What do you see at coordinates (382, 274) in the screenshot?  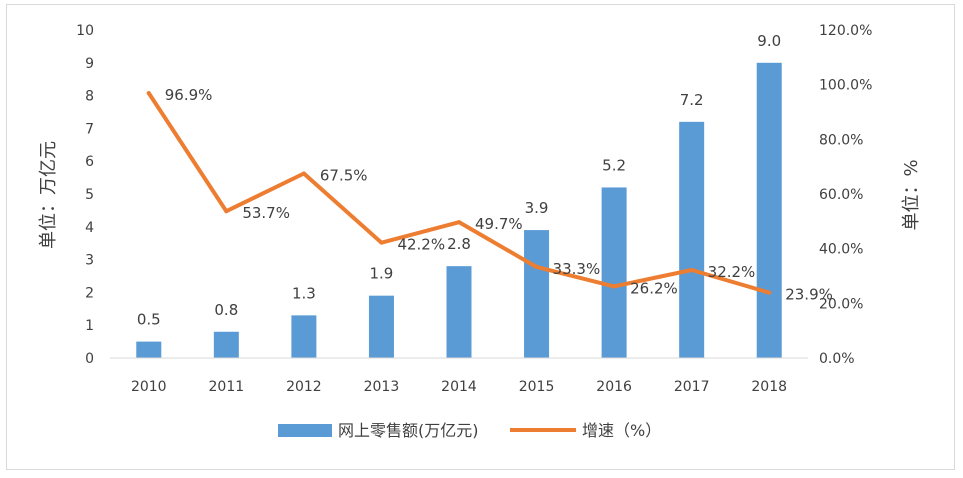 I see `bar-data-label: 1.9` at bounding box center [382, 274].